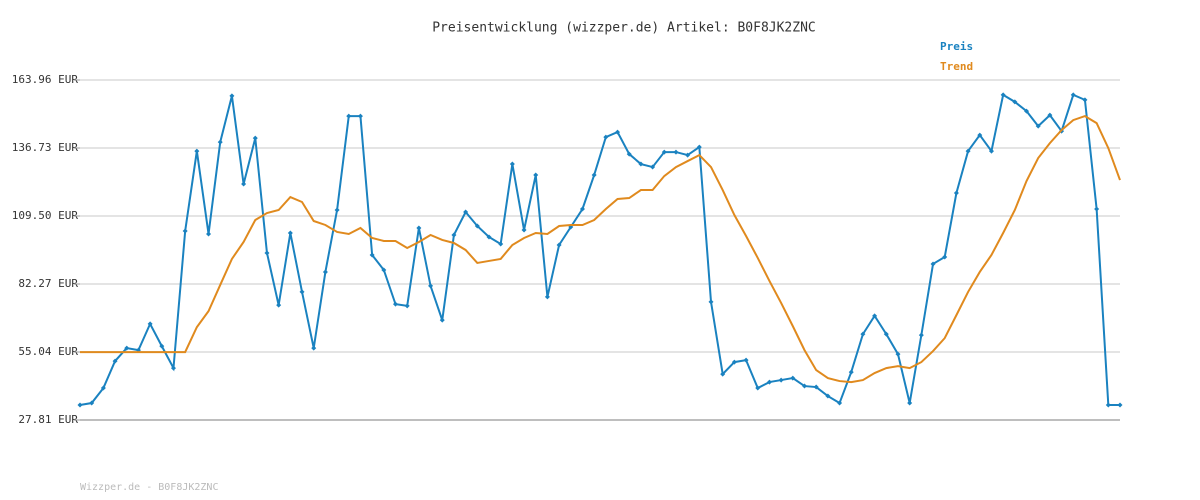  Describe the element at coordinates (956, 46) in the screenshot. I see `legend-label: Preis` at that location.